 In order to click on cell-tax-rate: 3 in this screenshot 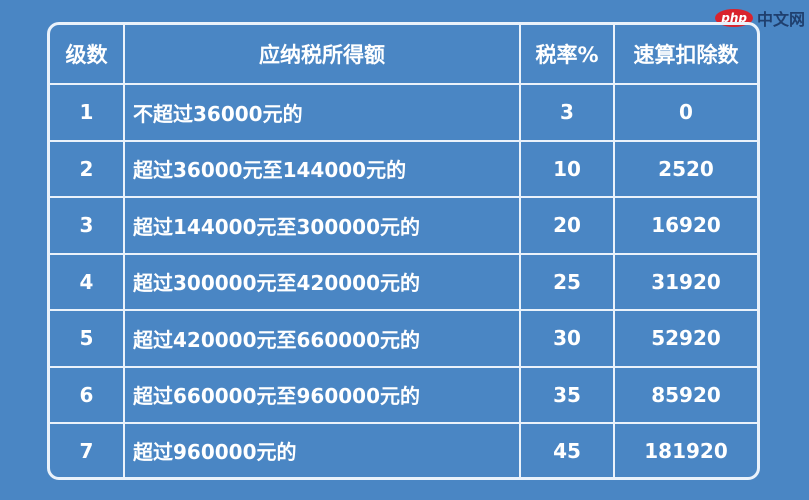, I will do `click(568, 113)`.